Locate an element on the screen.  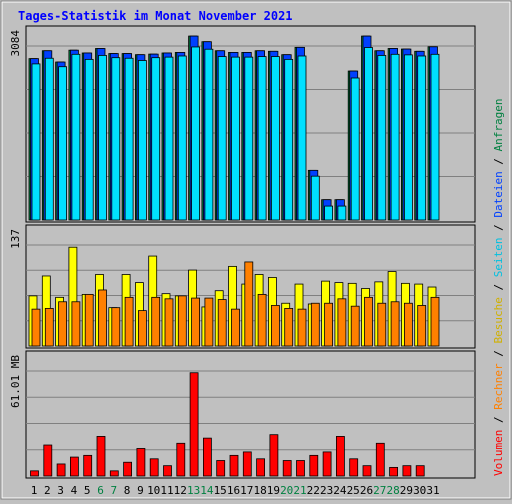
x-tick-label-day-5: 5 is located at coordinates (87, 490).